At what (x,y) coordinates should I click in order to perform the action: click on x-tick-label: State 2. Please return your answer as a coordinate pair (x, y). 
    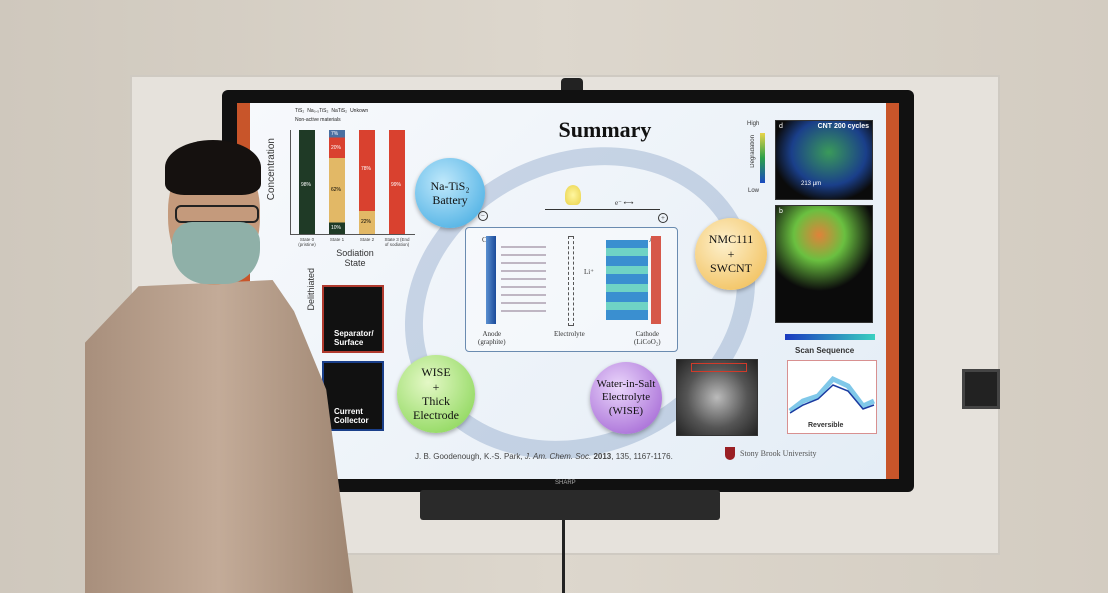
    Looking at the image, I should click on (367, 239).